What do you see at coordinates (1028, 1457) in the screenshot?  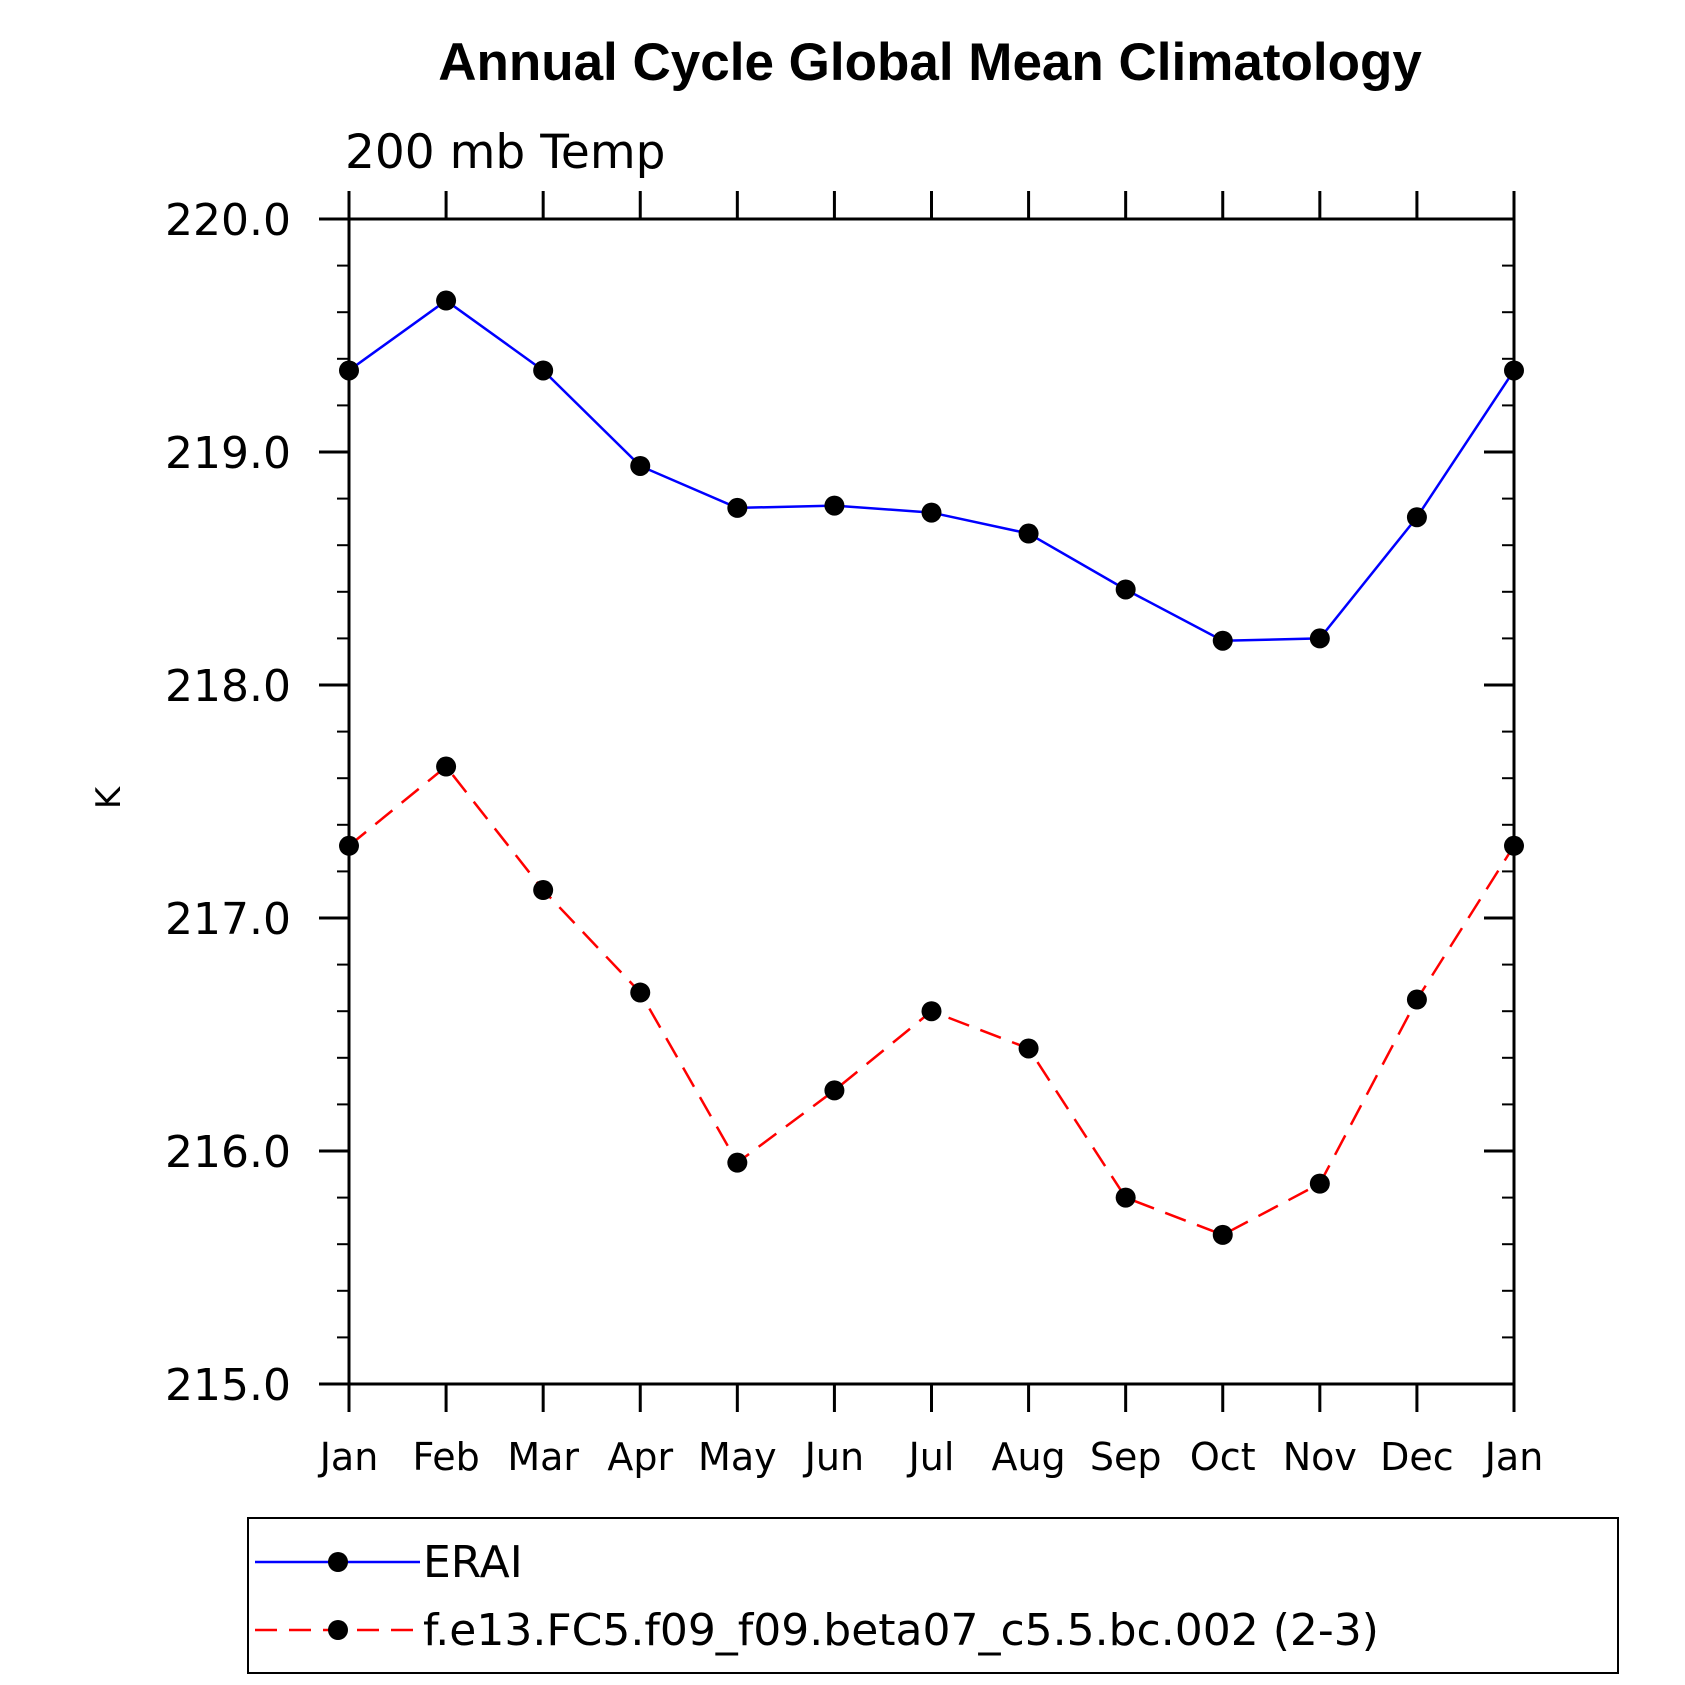 I see `x-tick-label: Aug` at bounding box center [1028, 1457].